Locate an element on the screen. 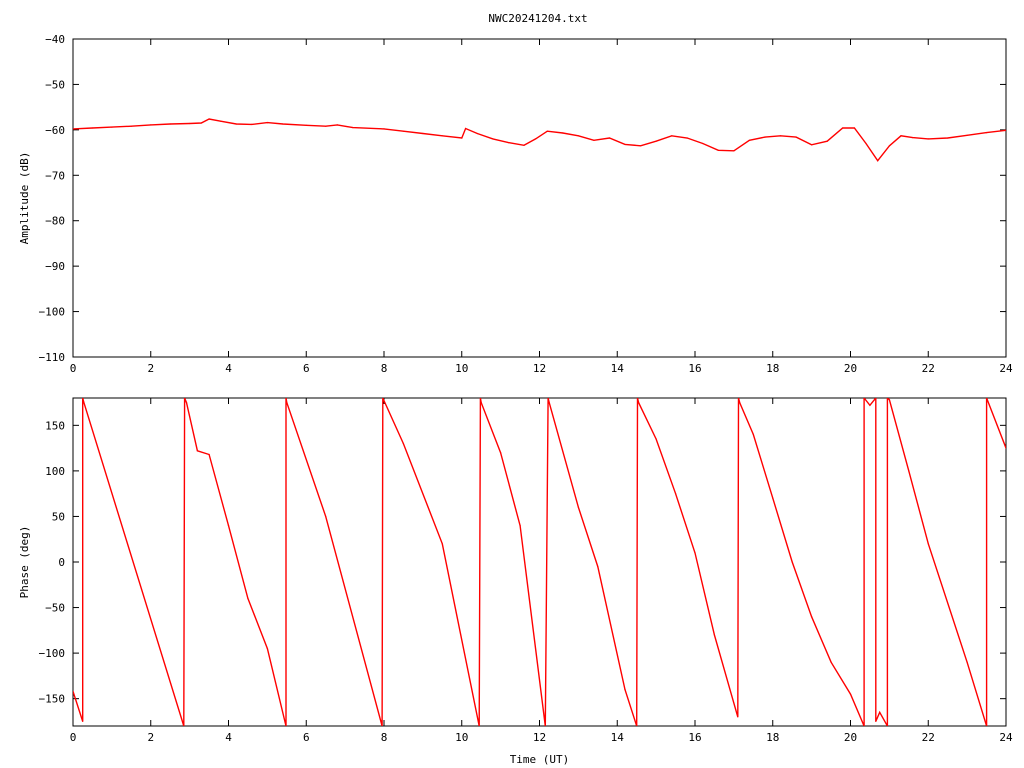  phase-x-axis-label: Time (UT) is located at coordinates (540, 759).